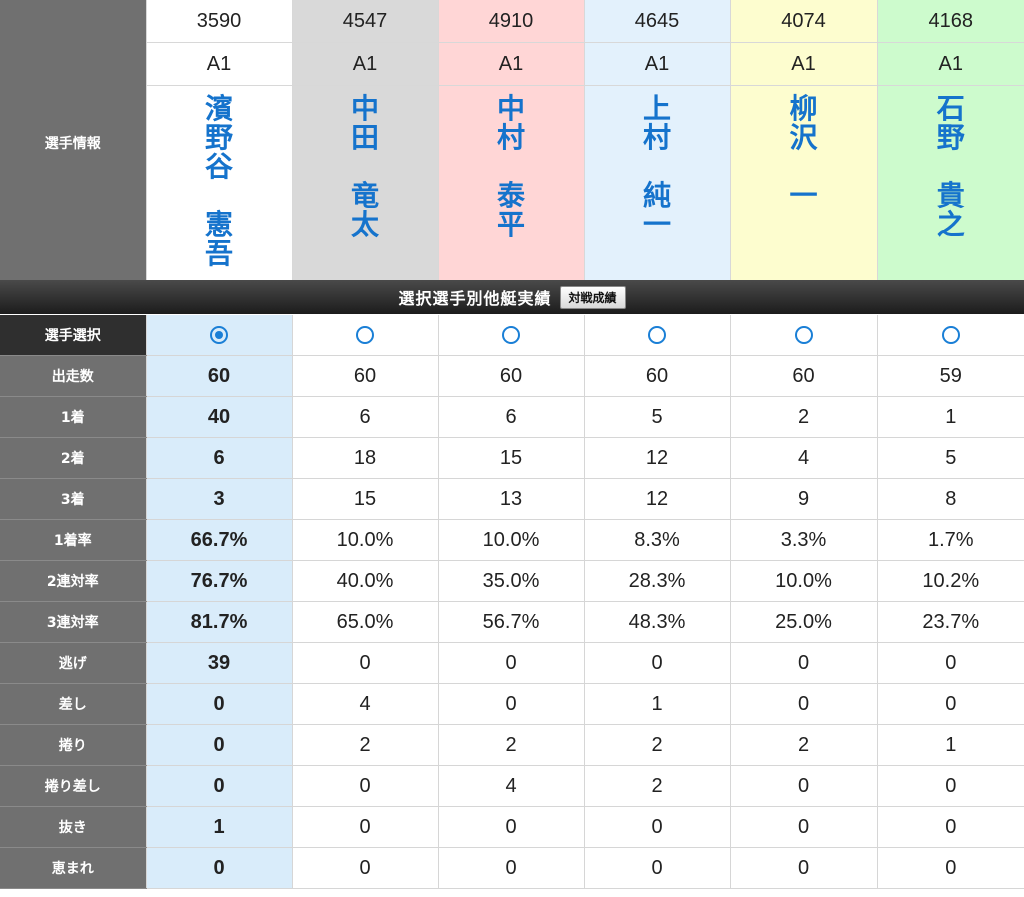 Image resolution: width=1024 pixels, height=897 pixels. Describe the element at coordinates (656, 581) in the screenshot. I see `stat-value: 28.3%` at that location.